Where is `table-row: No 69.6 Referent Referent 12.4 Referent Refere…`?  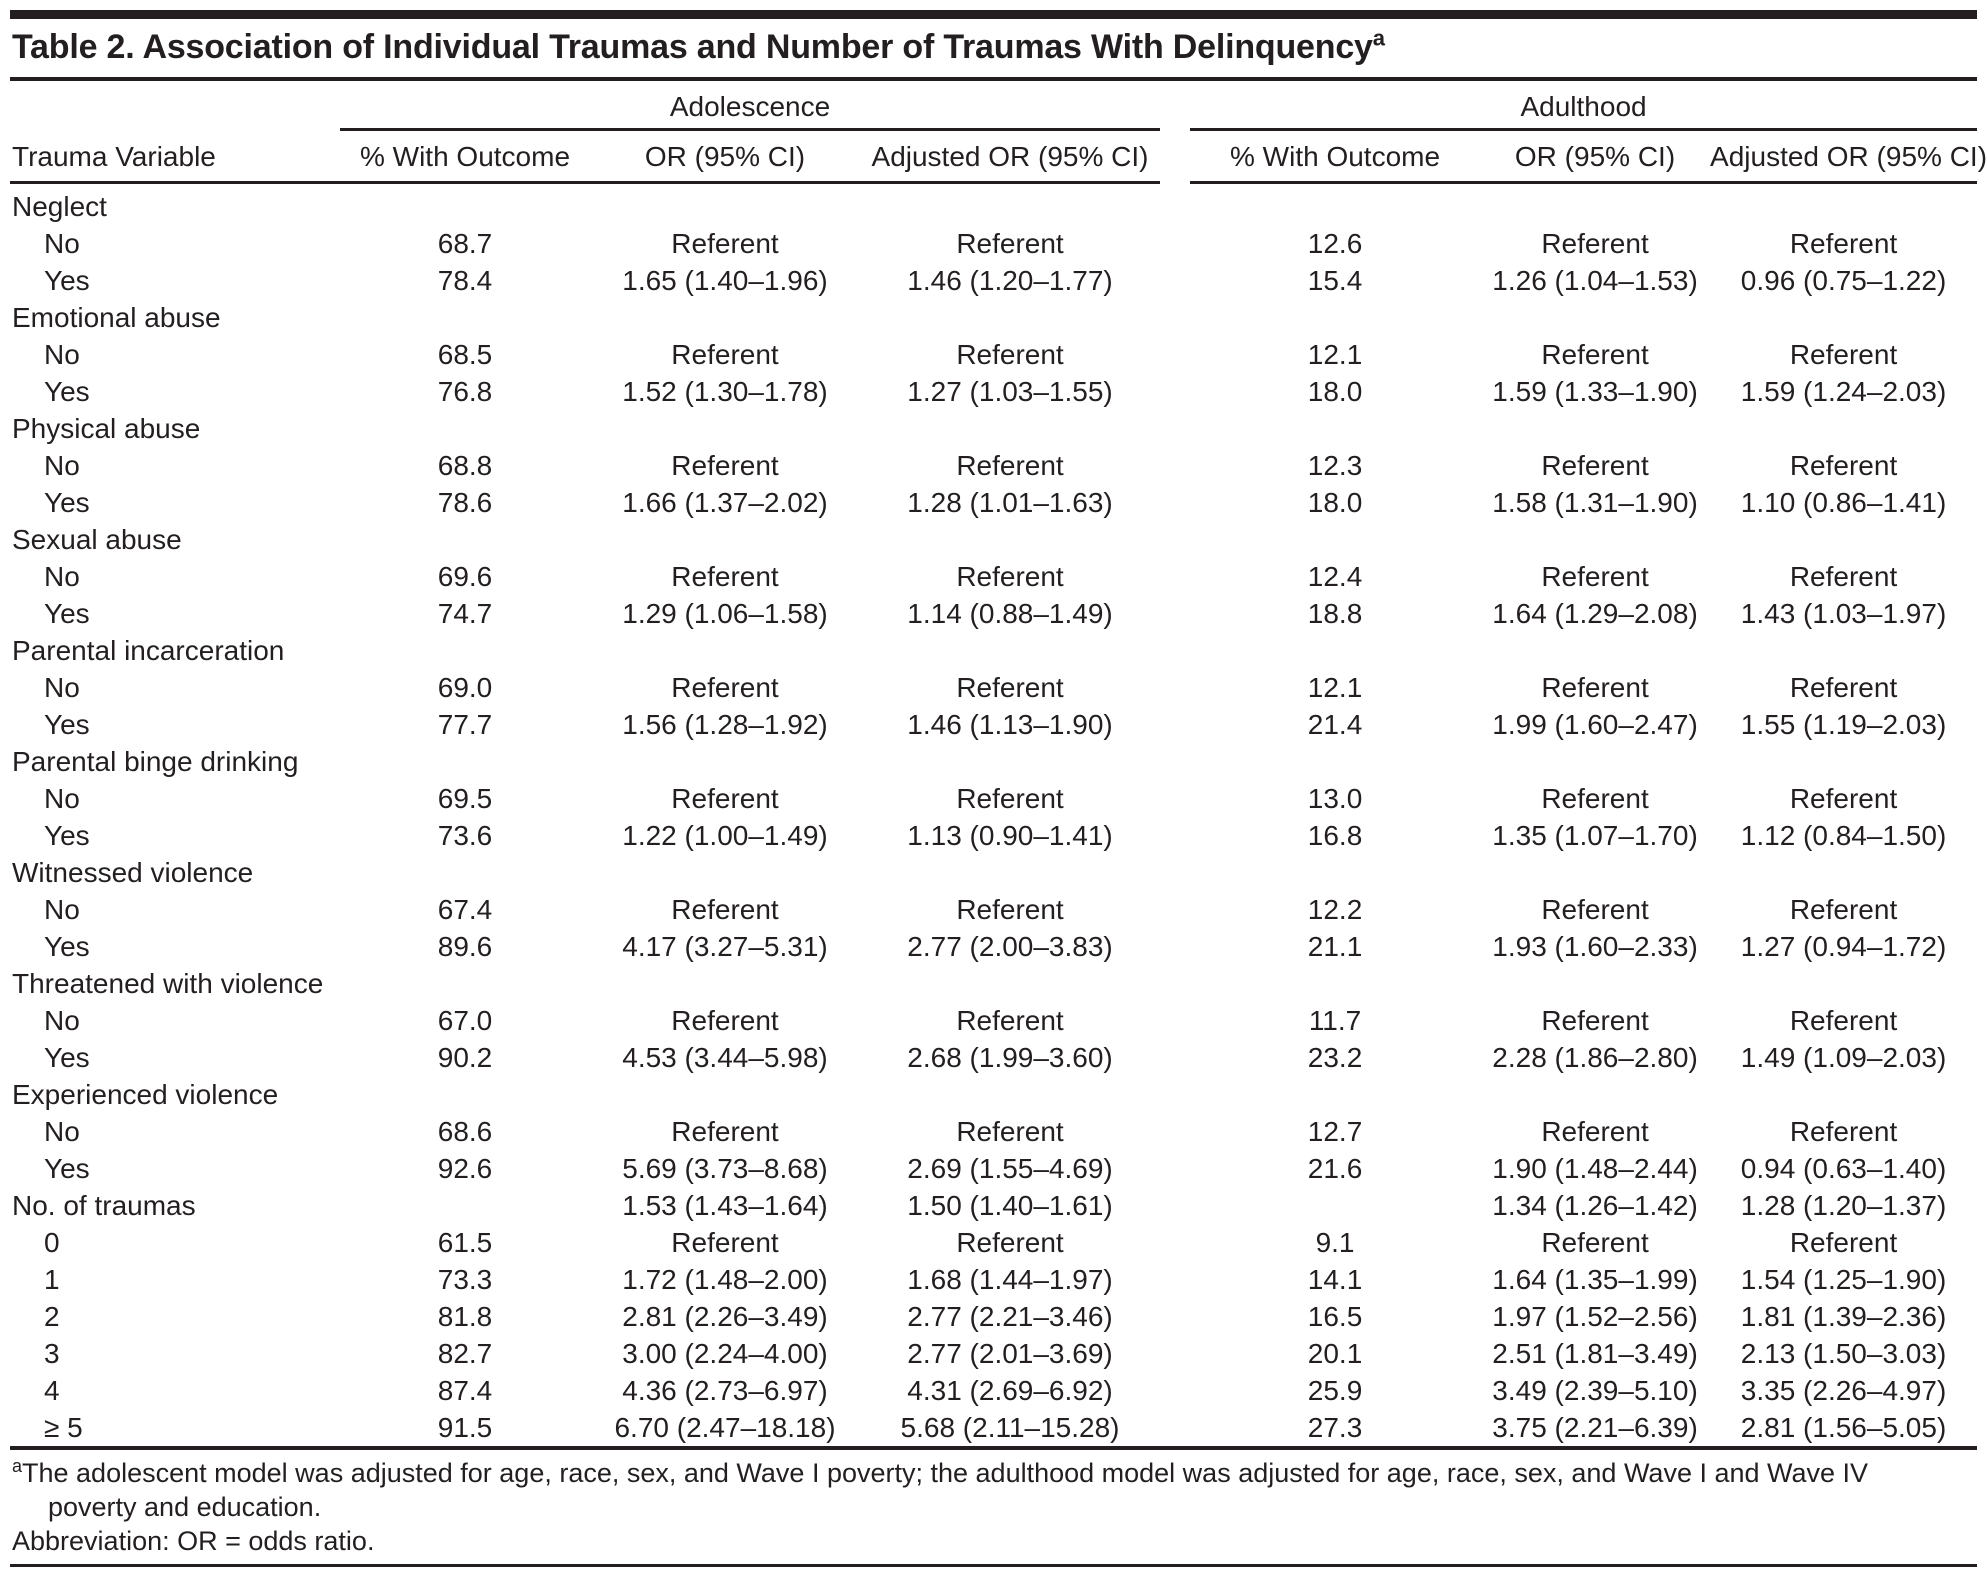
table-row: No 69.6 Referent Referent 12.4 Referent Refere… is located at coordinates (993, 576).